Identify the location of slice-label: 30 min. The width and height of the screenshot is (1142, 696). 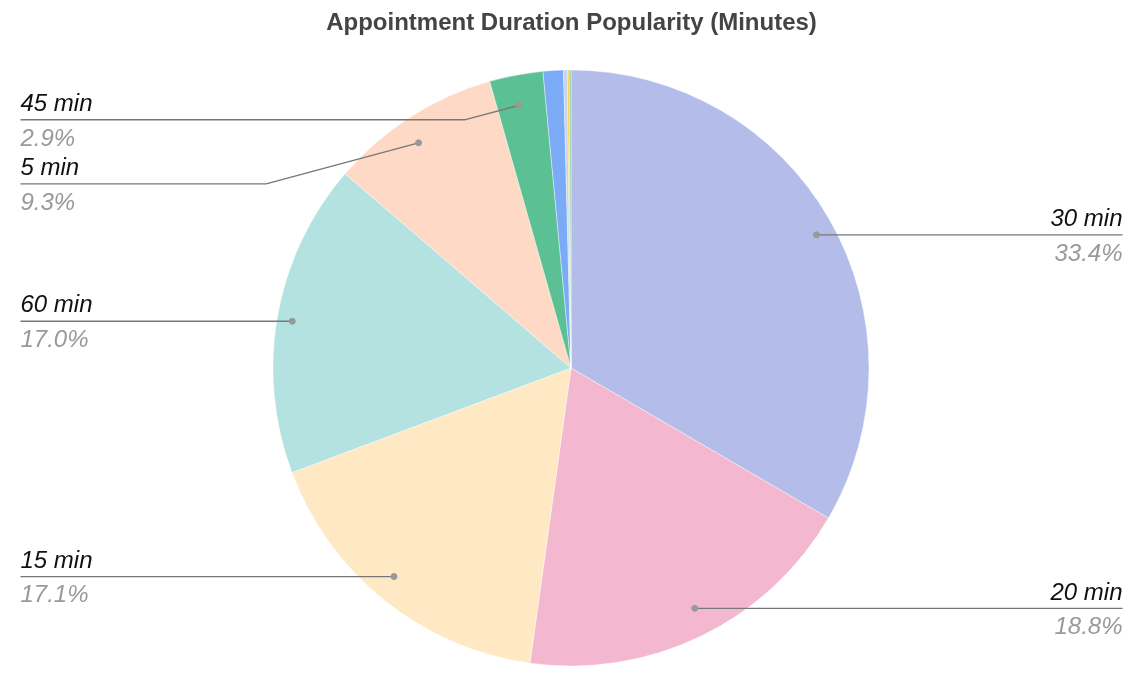
(1086, 218).